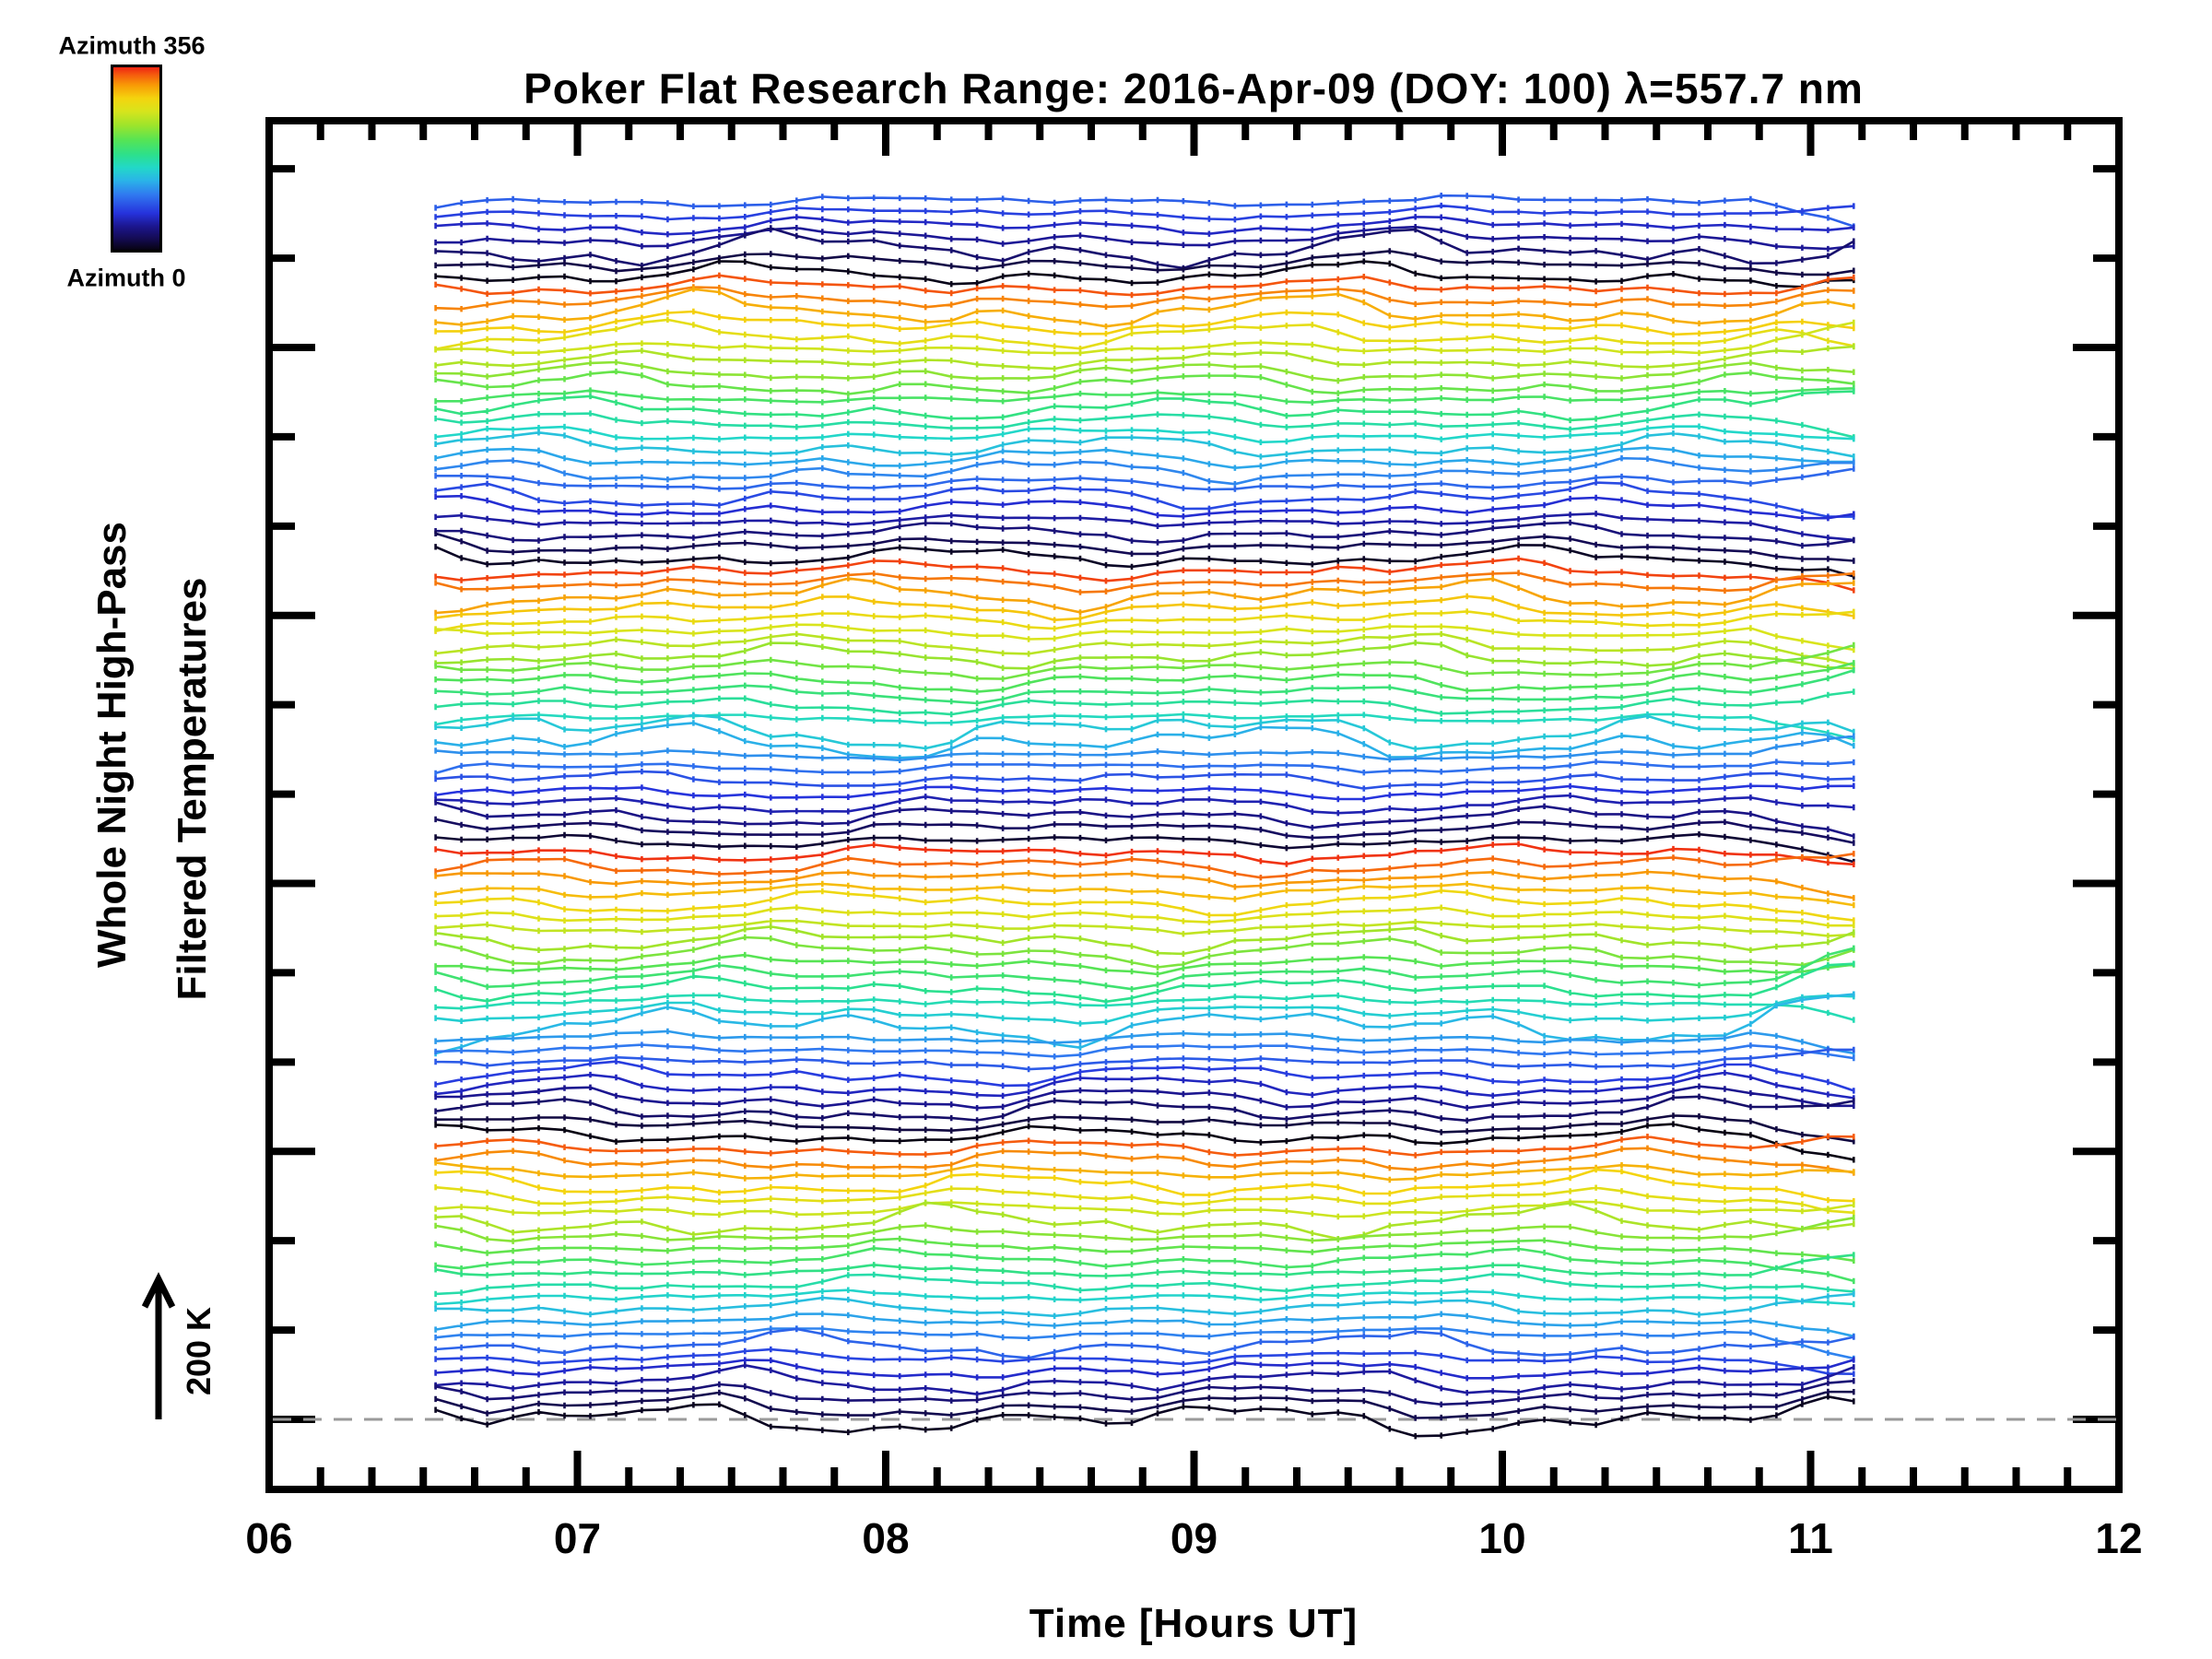  I want to click on azimuth-colorbar, so click(136, 159).